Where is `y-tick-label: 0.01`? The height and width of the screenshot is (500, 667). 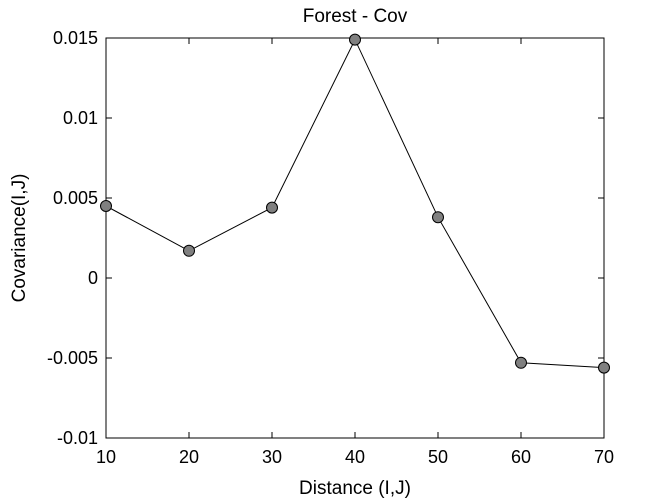 y-tick-label: 0.01 is located at coordinates (80, 118).